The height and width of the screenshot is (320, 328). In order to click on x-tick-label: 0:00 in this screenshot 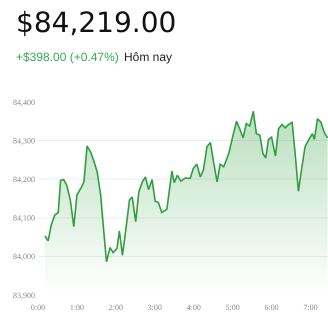, I will do `click(38, 307)`.